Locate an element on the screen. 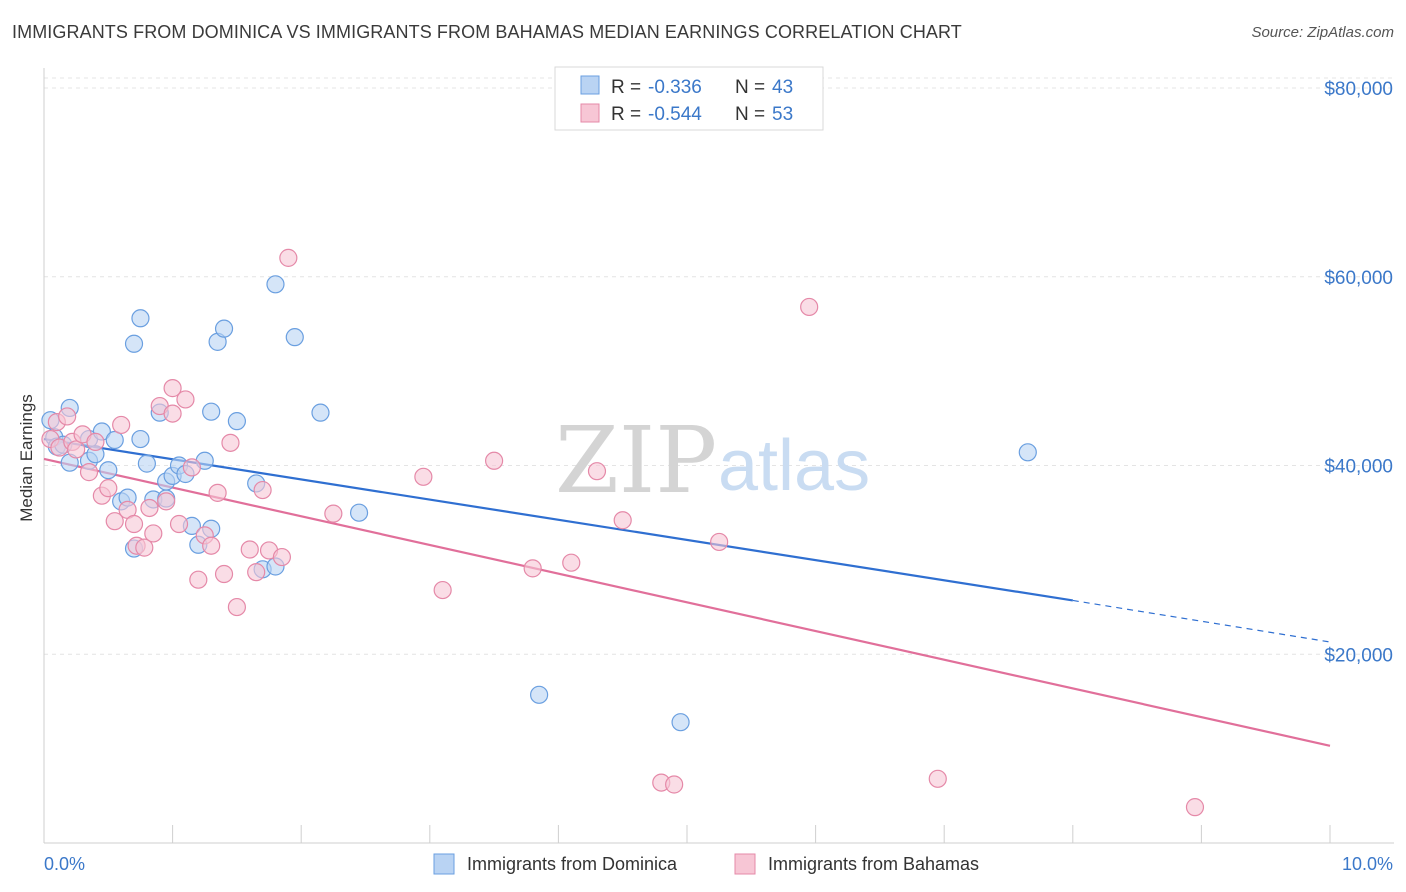 Image resolution: width=1406 pixels, height=892 pixels. legend-r-value-1: -0.336 is located at coordinates (675, 87).